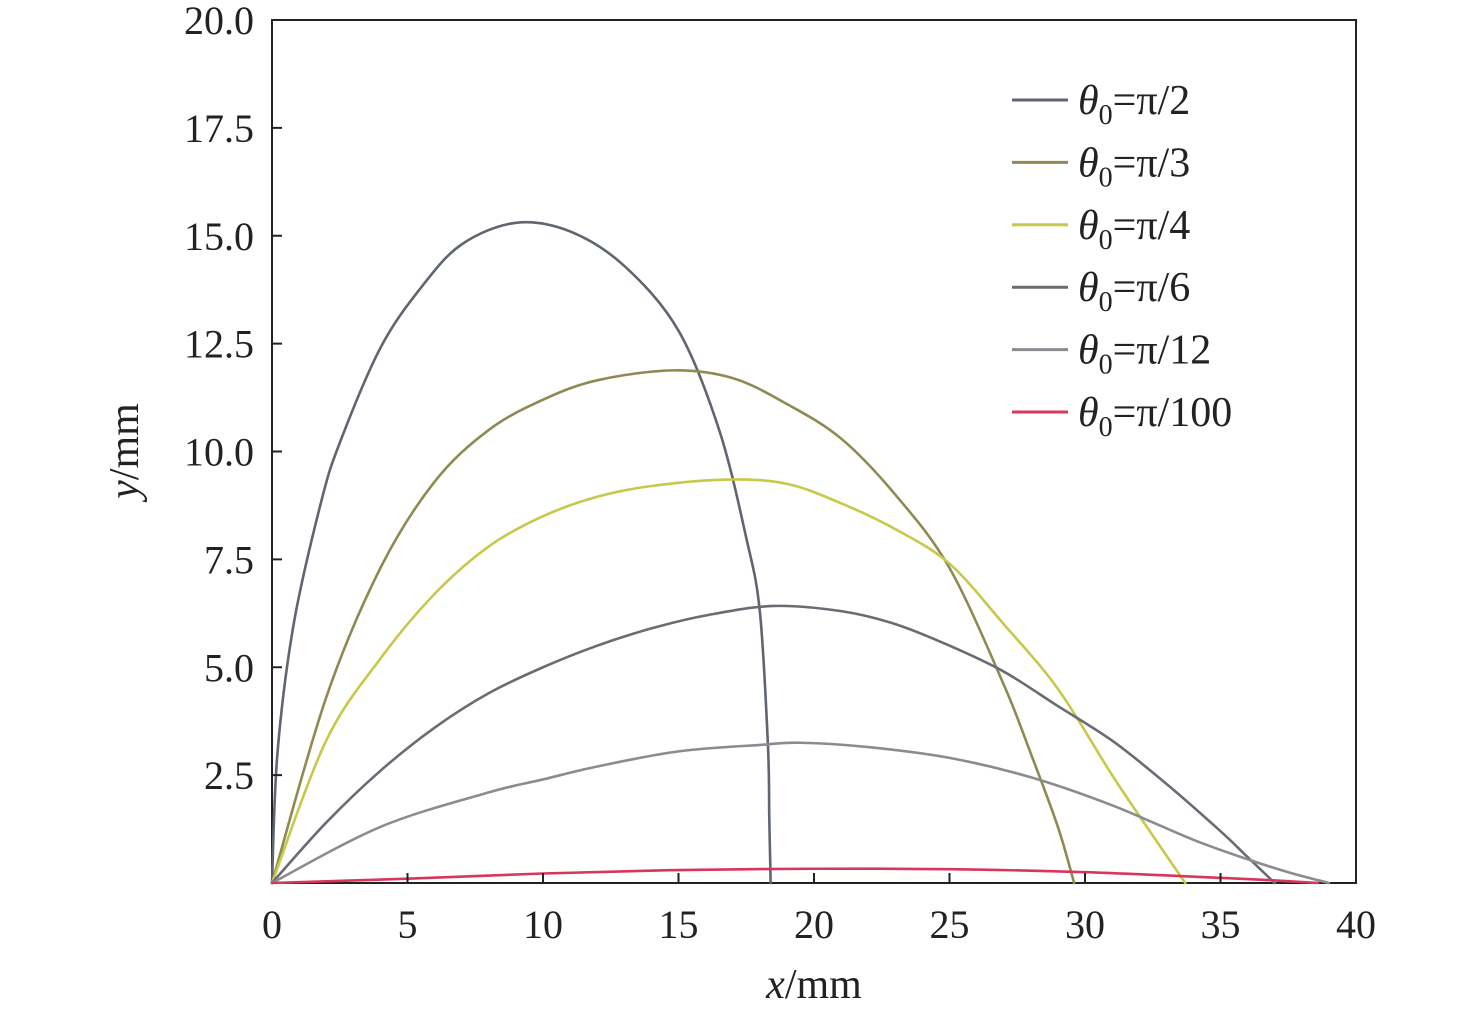  I want to click on legend-label-4: θ0=π/6, so click(1134, 291).